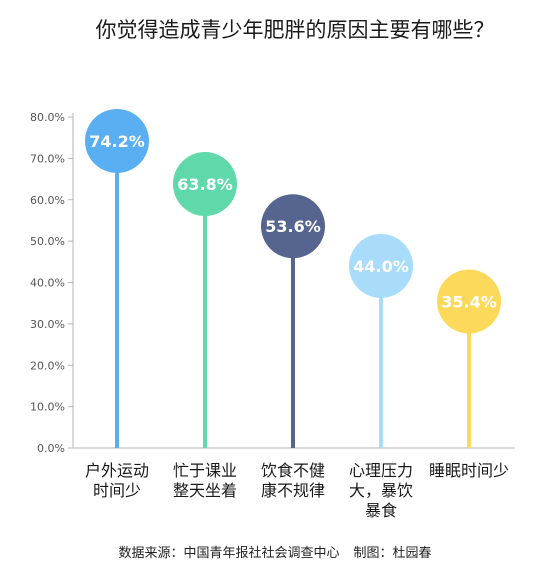 This screenshot has height=574, width=550. I want to click on source-line: 数据来源：中国青年报社社会调查中心 制图：杜园春, so click(275, 551).